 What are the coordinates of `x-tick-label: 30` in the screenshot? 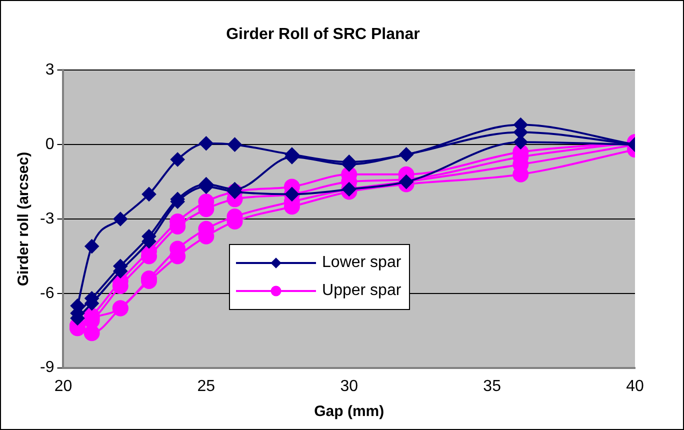 It's located at (349, 386).